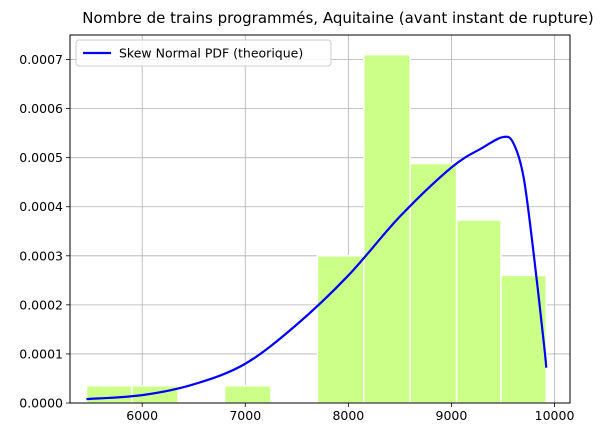 This screenshot has height=436, width=609. What do you see at coordinates (41, 255) in the screenshot?
I see `y-tick-label: 0.0003` at bounding box center [41, 255].